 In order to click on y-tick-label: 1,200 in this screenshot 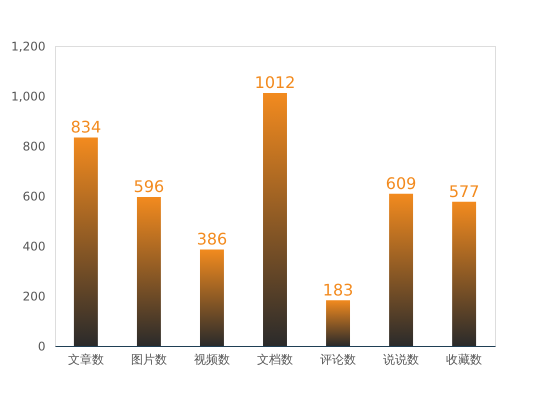, I will do `click(28, 47)`.